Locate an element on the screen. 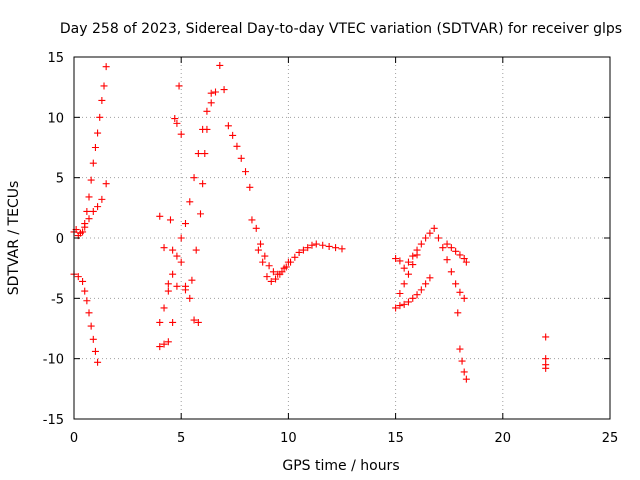  series-arc-d-lower is located at coordinates (273, 265).